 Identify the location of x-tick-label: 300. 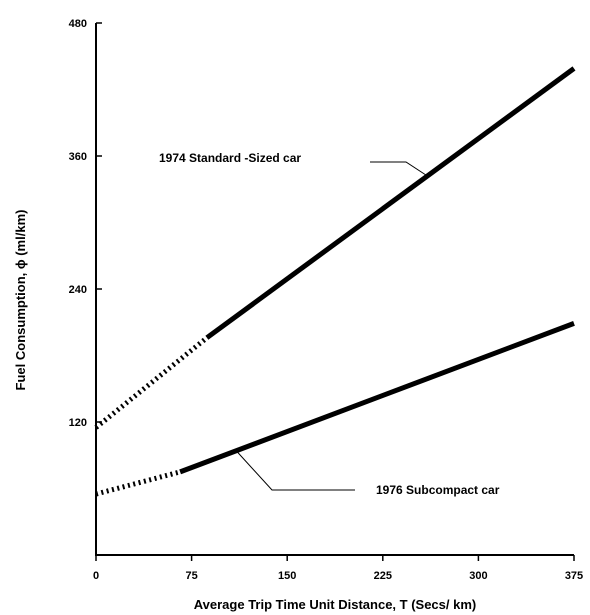
(478, 576).